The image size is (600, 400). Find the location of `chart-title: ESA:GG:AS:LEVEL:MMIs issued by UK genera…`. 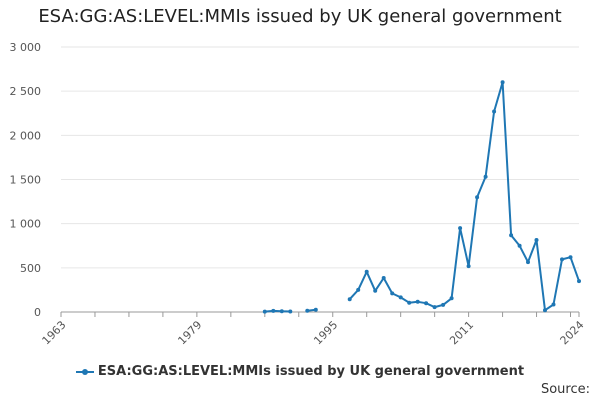

chart-title: ESA:GG:AS:LEVEL:MMIs issued by UK genera… is located at coordinates (300, 16).